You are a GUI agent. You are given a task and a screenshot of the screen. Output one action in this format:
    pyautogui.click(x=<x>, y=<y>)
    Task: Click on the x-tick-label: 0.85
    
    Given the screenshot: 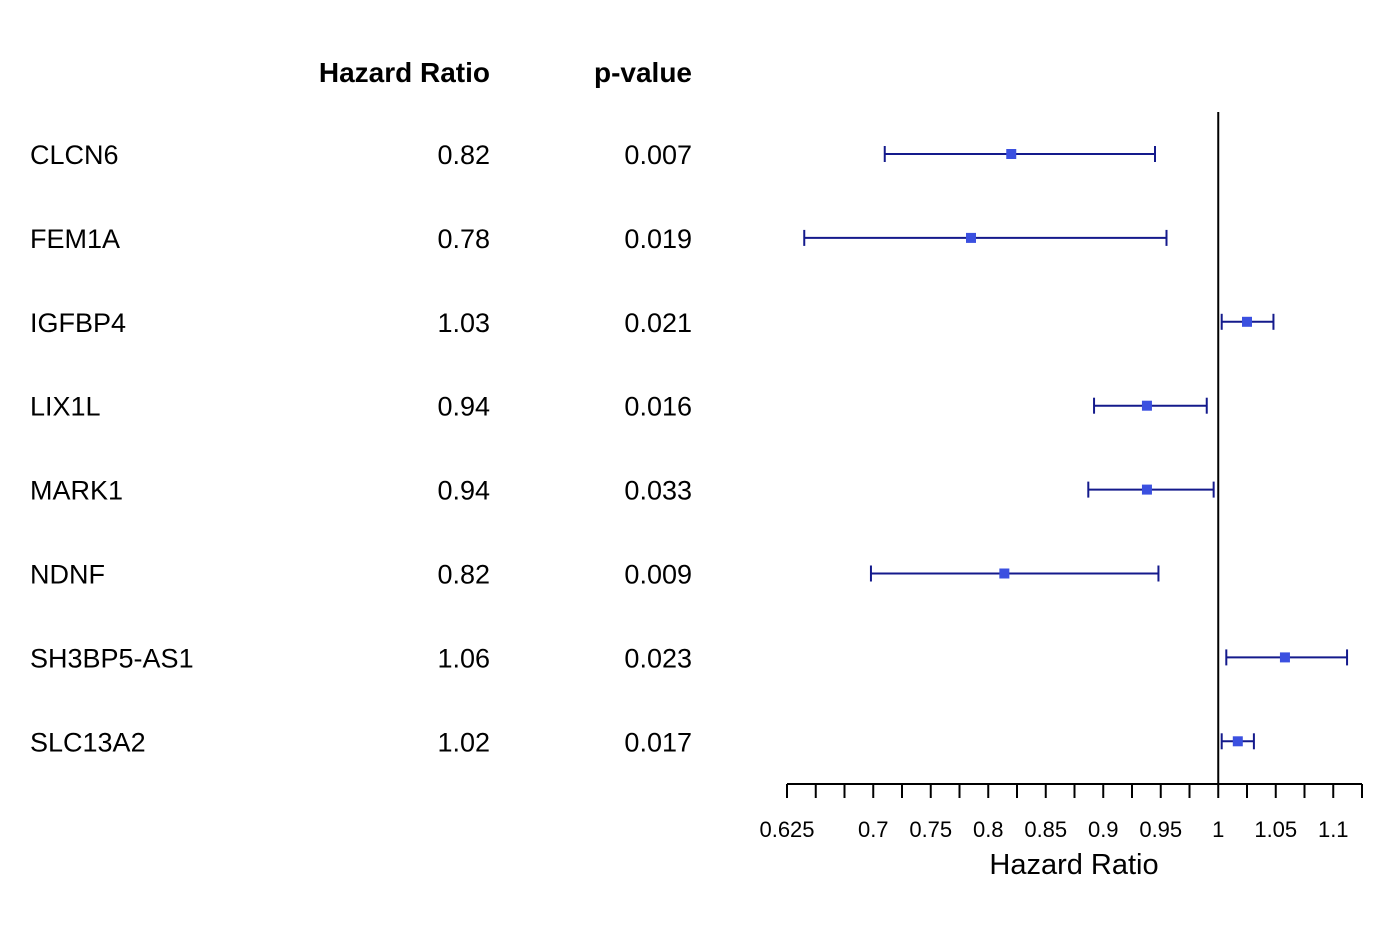 What is the action you would take?
    pyautogui.click(x=1045, y=829)
    